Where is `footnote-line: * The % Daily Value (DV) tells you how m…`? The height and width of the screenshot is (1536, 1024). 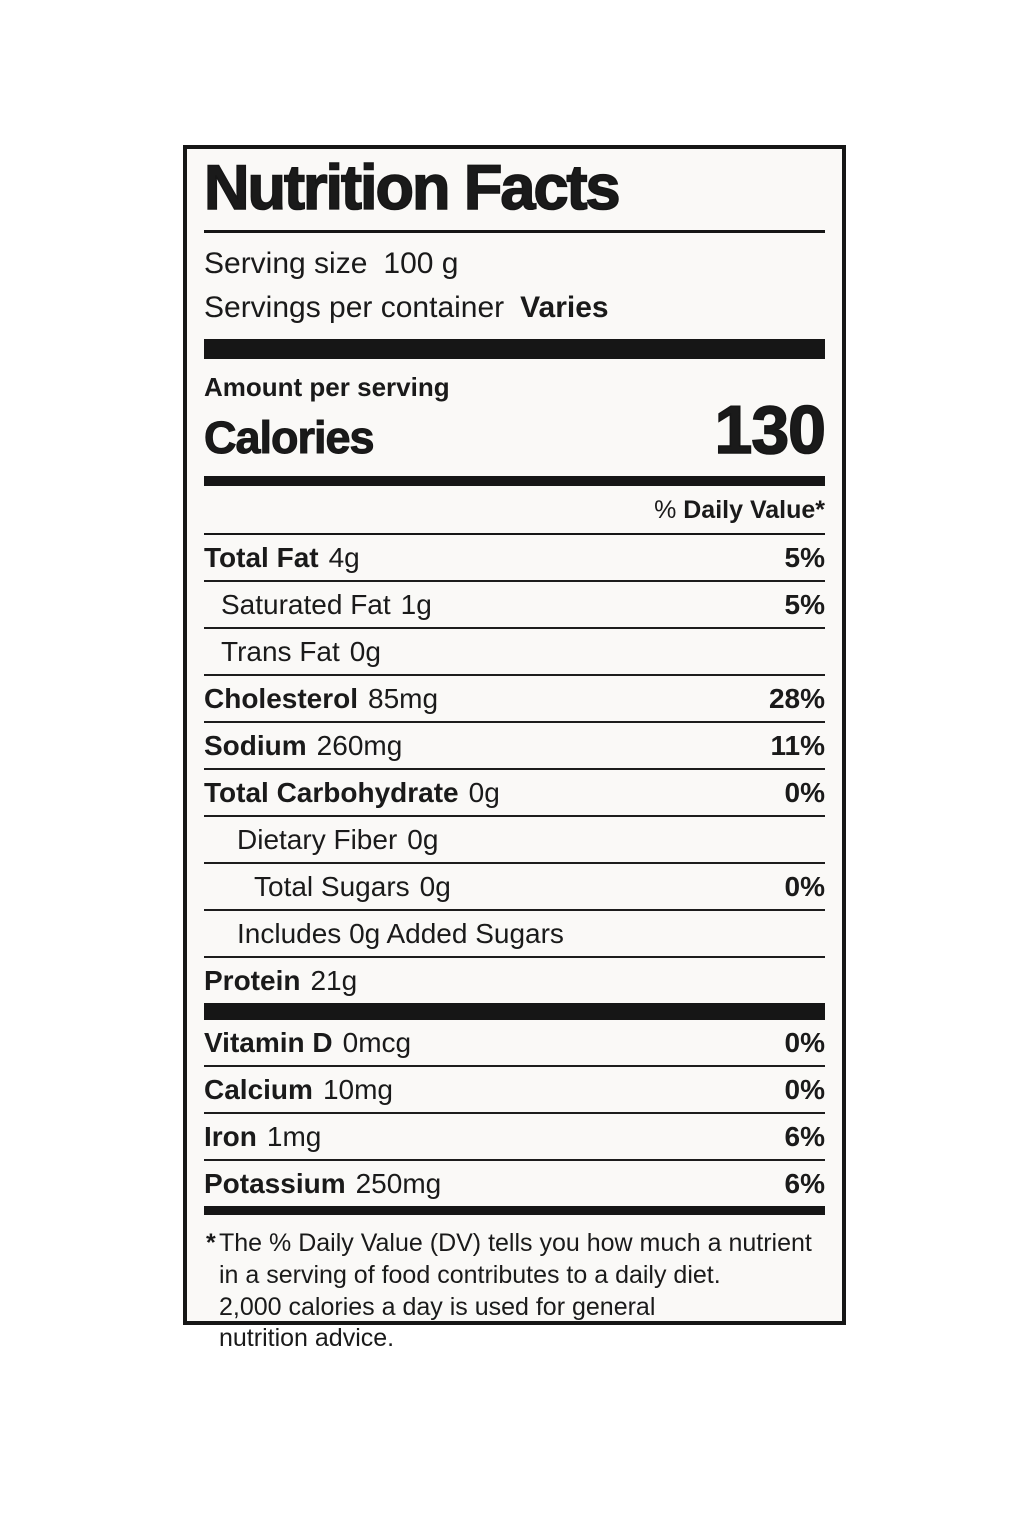 footnote-line: * The % Daily Value (DV) tells you how m… is located at coordinates (515, 1244).